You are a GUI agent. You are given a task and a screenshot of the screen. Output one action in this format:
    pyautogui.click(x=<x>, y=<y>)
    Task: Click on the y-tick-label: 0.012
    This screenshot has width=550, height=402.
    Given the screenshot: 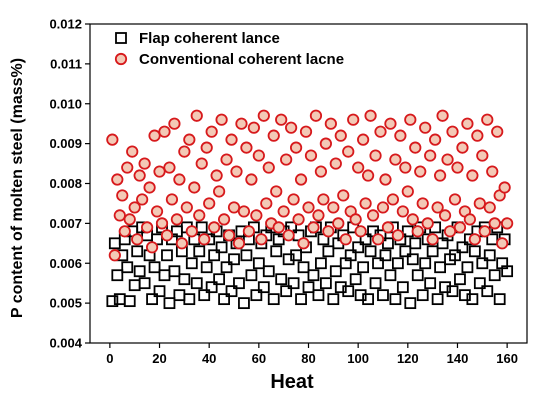 What is the action you would take?
    pyautogui.click(x=65, y=24)
    